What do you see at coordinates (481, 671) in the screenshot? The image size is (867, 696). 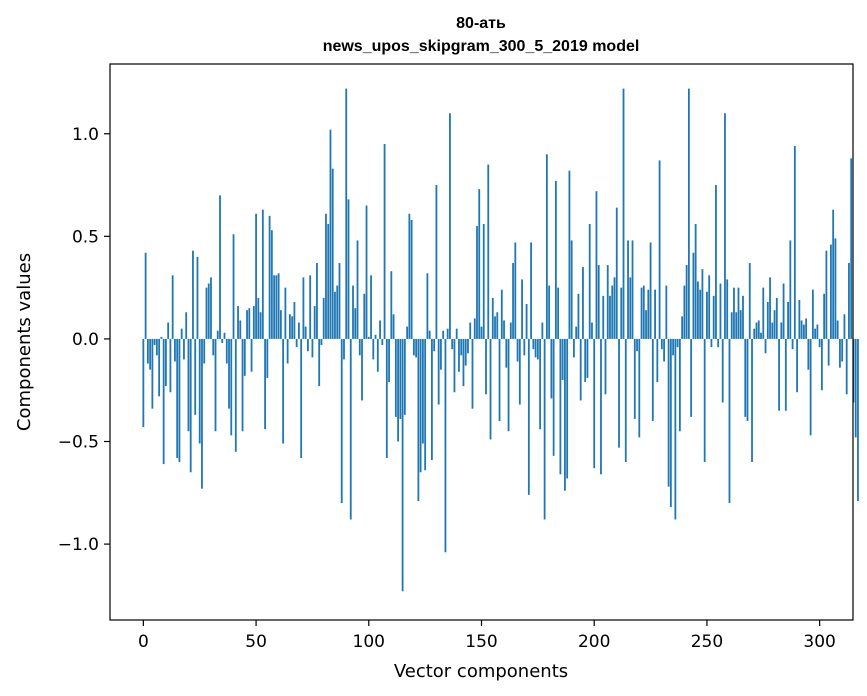 I see `x-axis-label: Vector components` at bounding box center [481, 671].